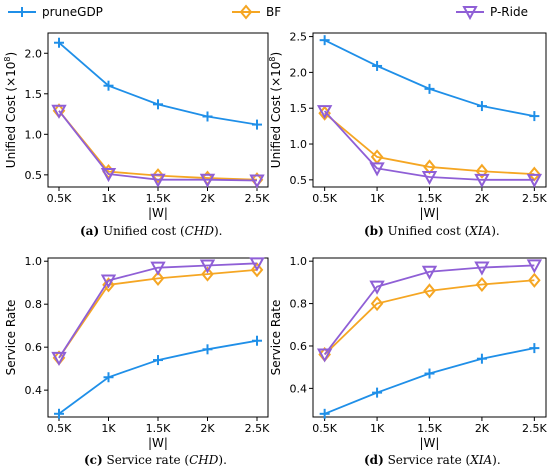 The image size is (550, 471). I want to click on caption-d: (d) Service rate (XIA)., so click(432, 460).